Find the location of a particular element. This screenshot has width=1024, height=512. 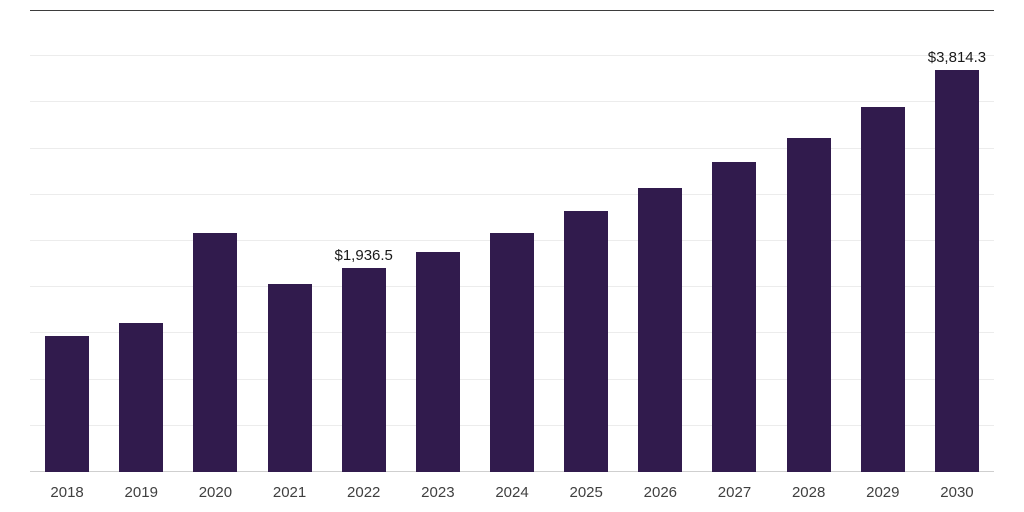

bar-2026 is located at coordinates (660, 330).